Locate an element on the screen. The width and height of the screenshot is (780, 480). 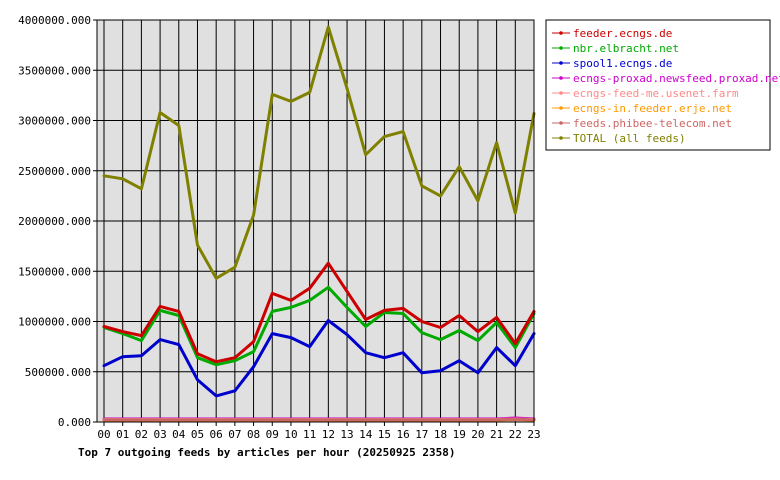
x-tick-label: 05 is located at coordinates (197, 434).